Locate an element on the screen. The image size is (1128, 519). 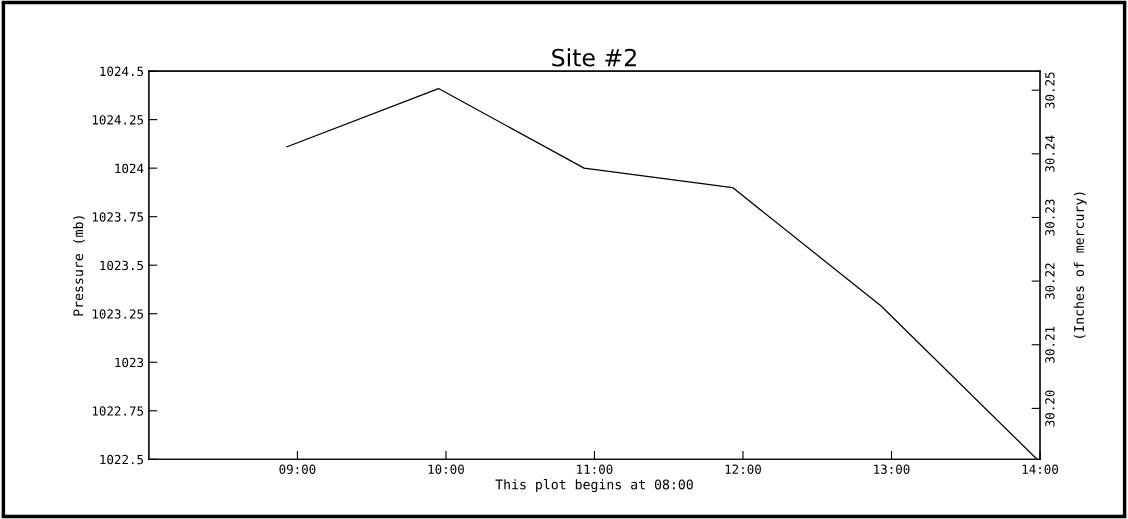
x-tick-label: 10:00 is located at coordinates (446, 469).